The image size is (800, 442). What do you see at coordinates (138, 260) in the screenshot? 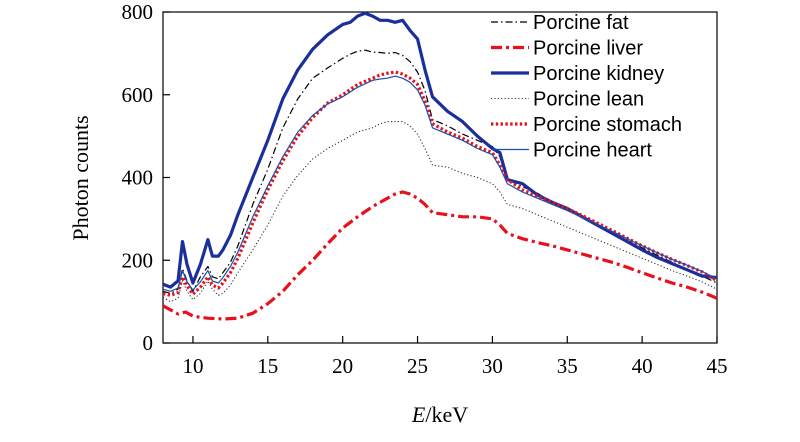
I see `y-tick-label-1: 200` at bounding box center [138, 260].